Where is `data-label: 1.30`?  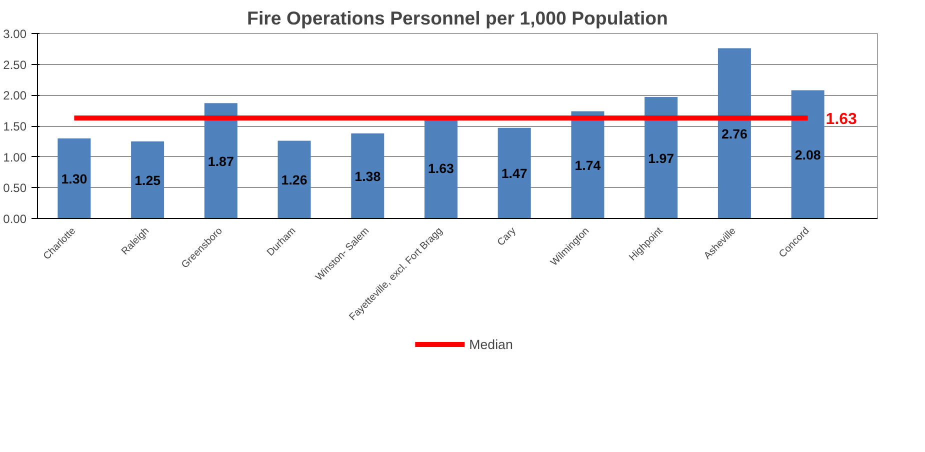
data-label: 1.30 is located at coordinates (74, 178).